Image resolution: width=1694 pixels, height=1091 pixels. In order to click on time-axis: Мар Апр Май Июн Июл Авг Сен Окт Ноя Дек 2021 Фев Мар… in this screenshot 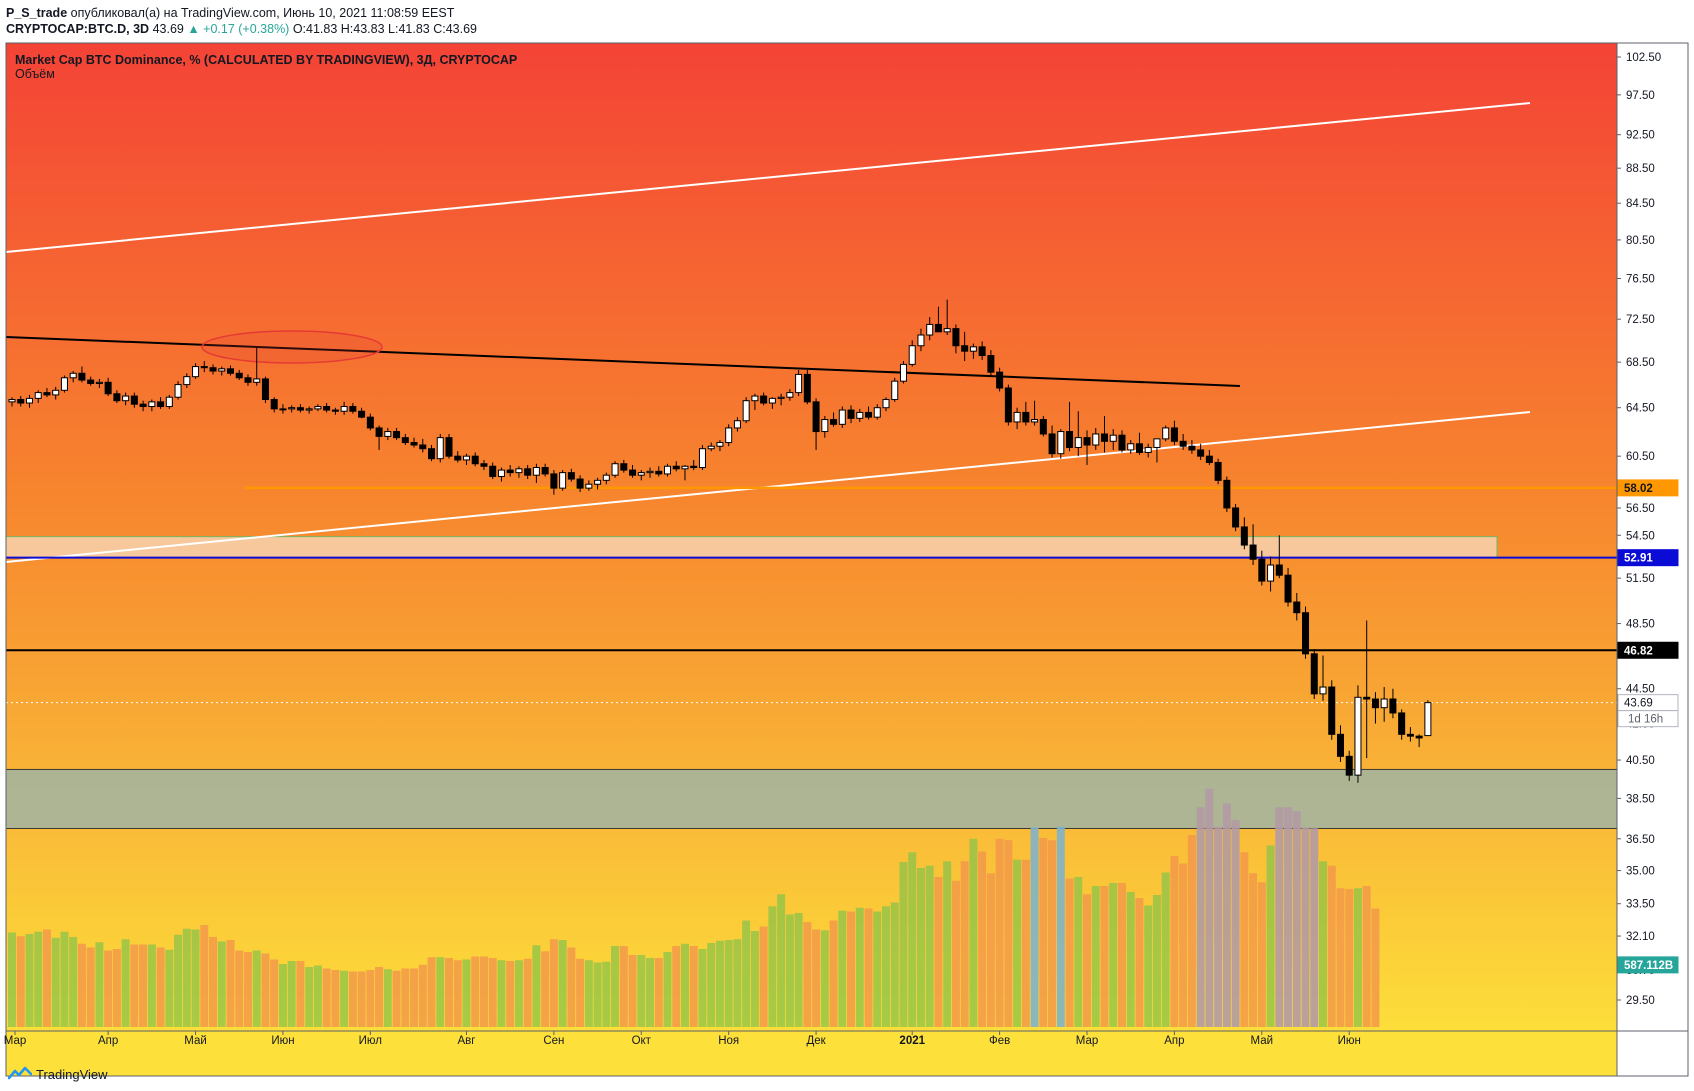, I will do `click(682, 1039)`.